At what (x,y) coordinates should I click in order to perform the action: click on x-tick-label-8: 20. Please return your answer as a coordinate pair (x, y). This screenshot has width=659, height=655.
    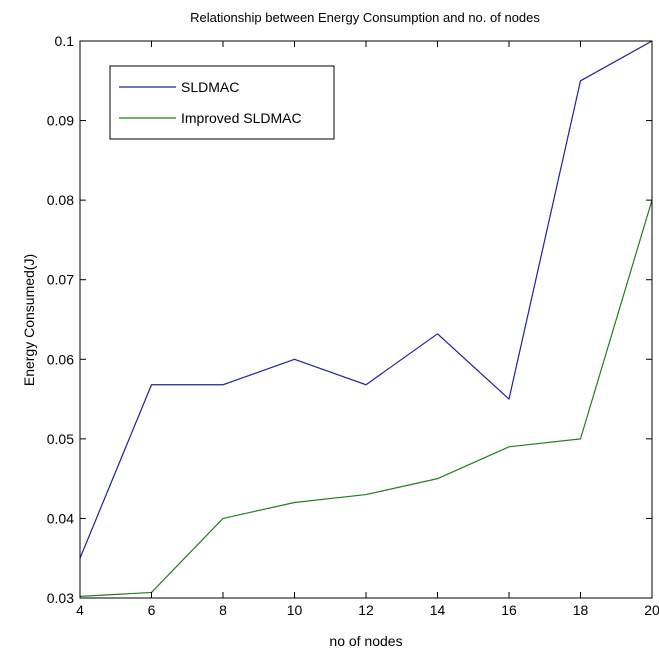
    Looking at the image, I should click on (651, 610).